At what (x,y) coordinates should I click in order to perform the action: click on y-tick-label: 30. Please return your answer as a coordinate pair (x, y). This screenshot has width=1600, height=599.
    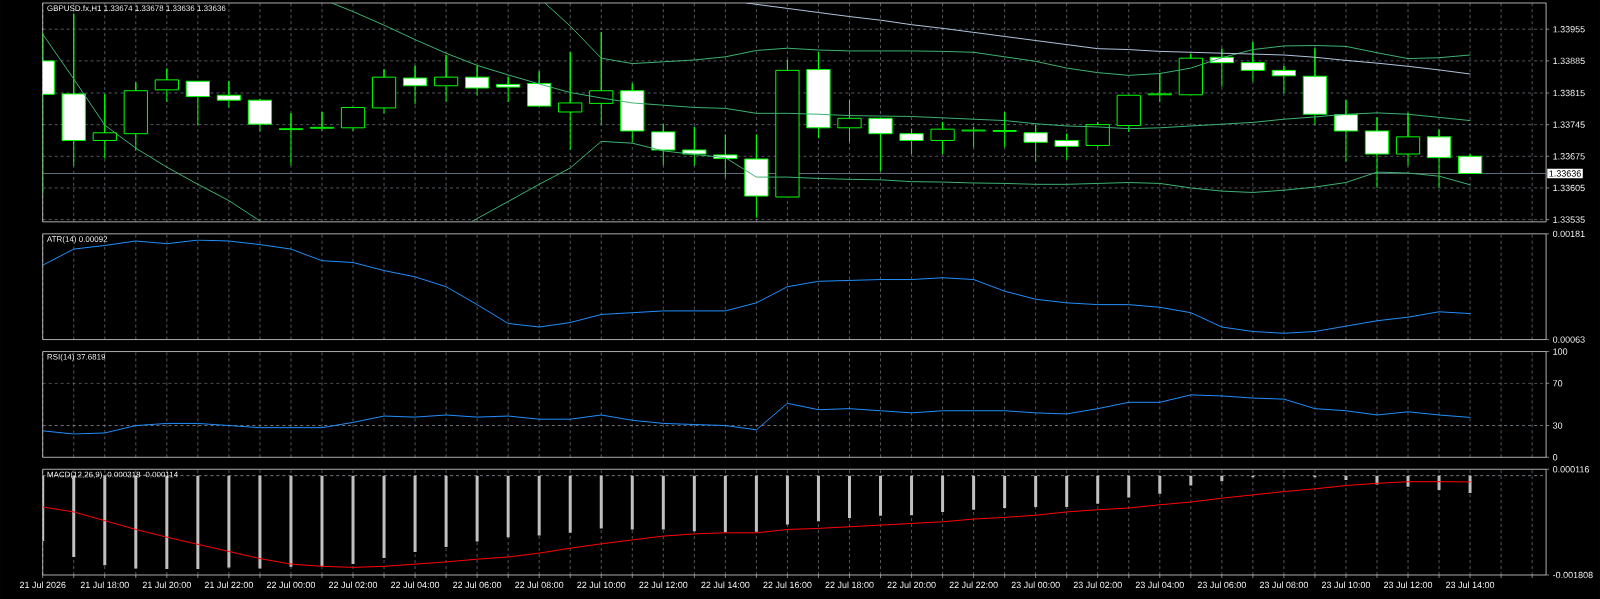
    Looking at the image, I should click on (1557, 425).